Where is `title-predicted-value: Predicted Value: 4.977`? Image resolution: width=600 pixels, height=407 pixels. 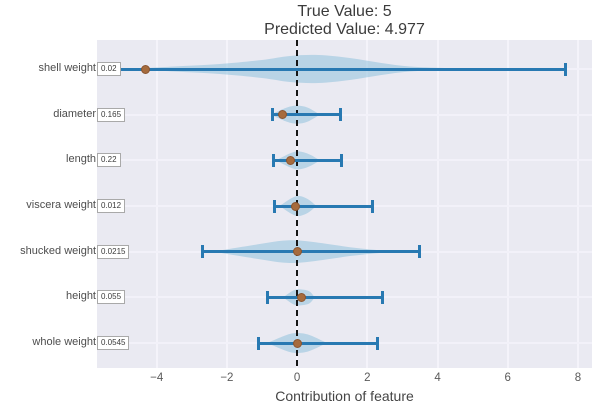 title-predicted-value: Predicted Value: 4.977 is located at coordinates (344, 29).